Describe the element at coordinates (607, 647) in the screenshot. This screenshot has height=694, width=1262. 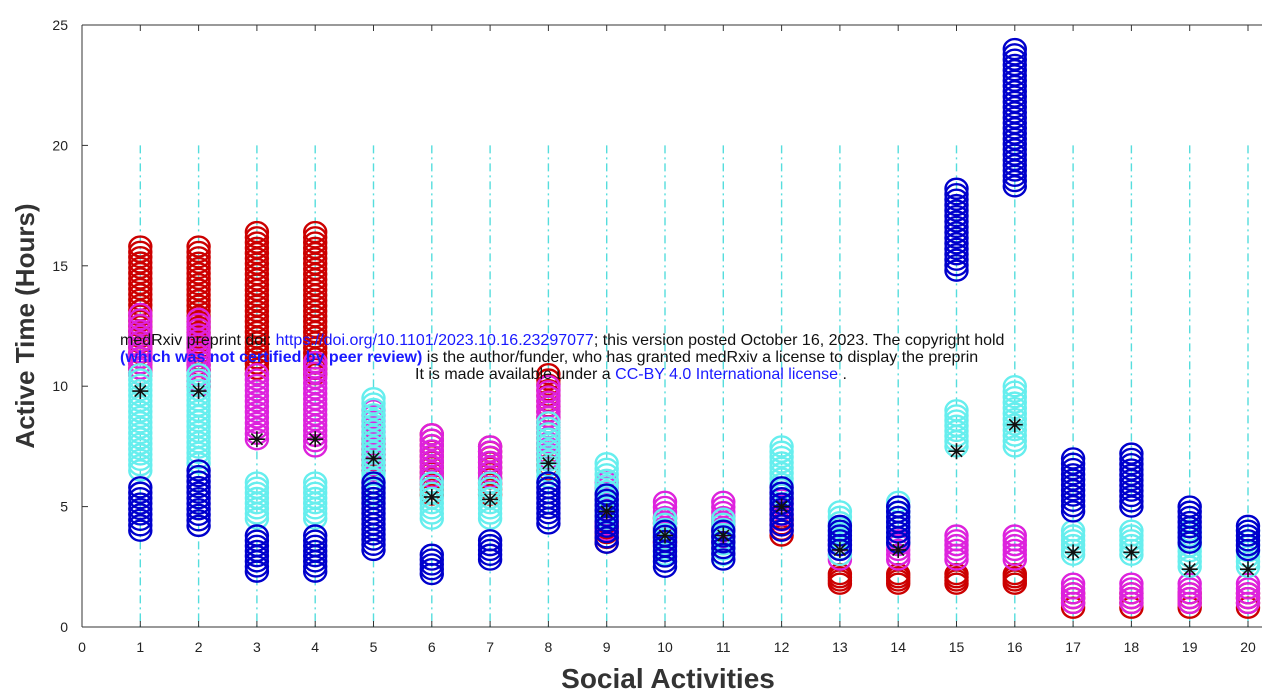
I see `x-tick-label-9: 9` at that location.